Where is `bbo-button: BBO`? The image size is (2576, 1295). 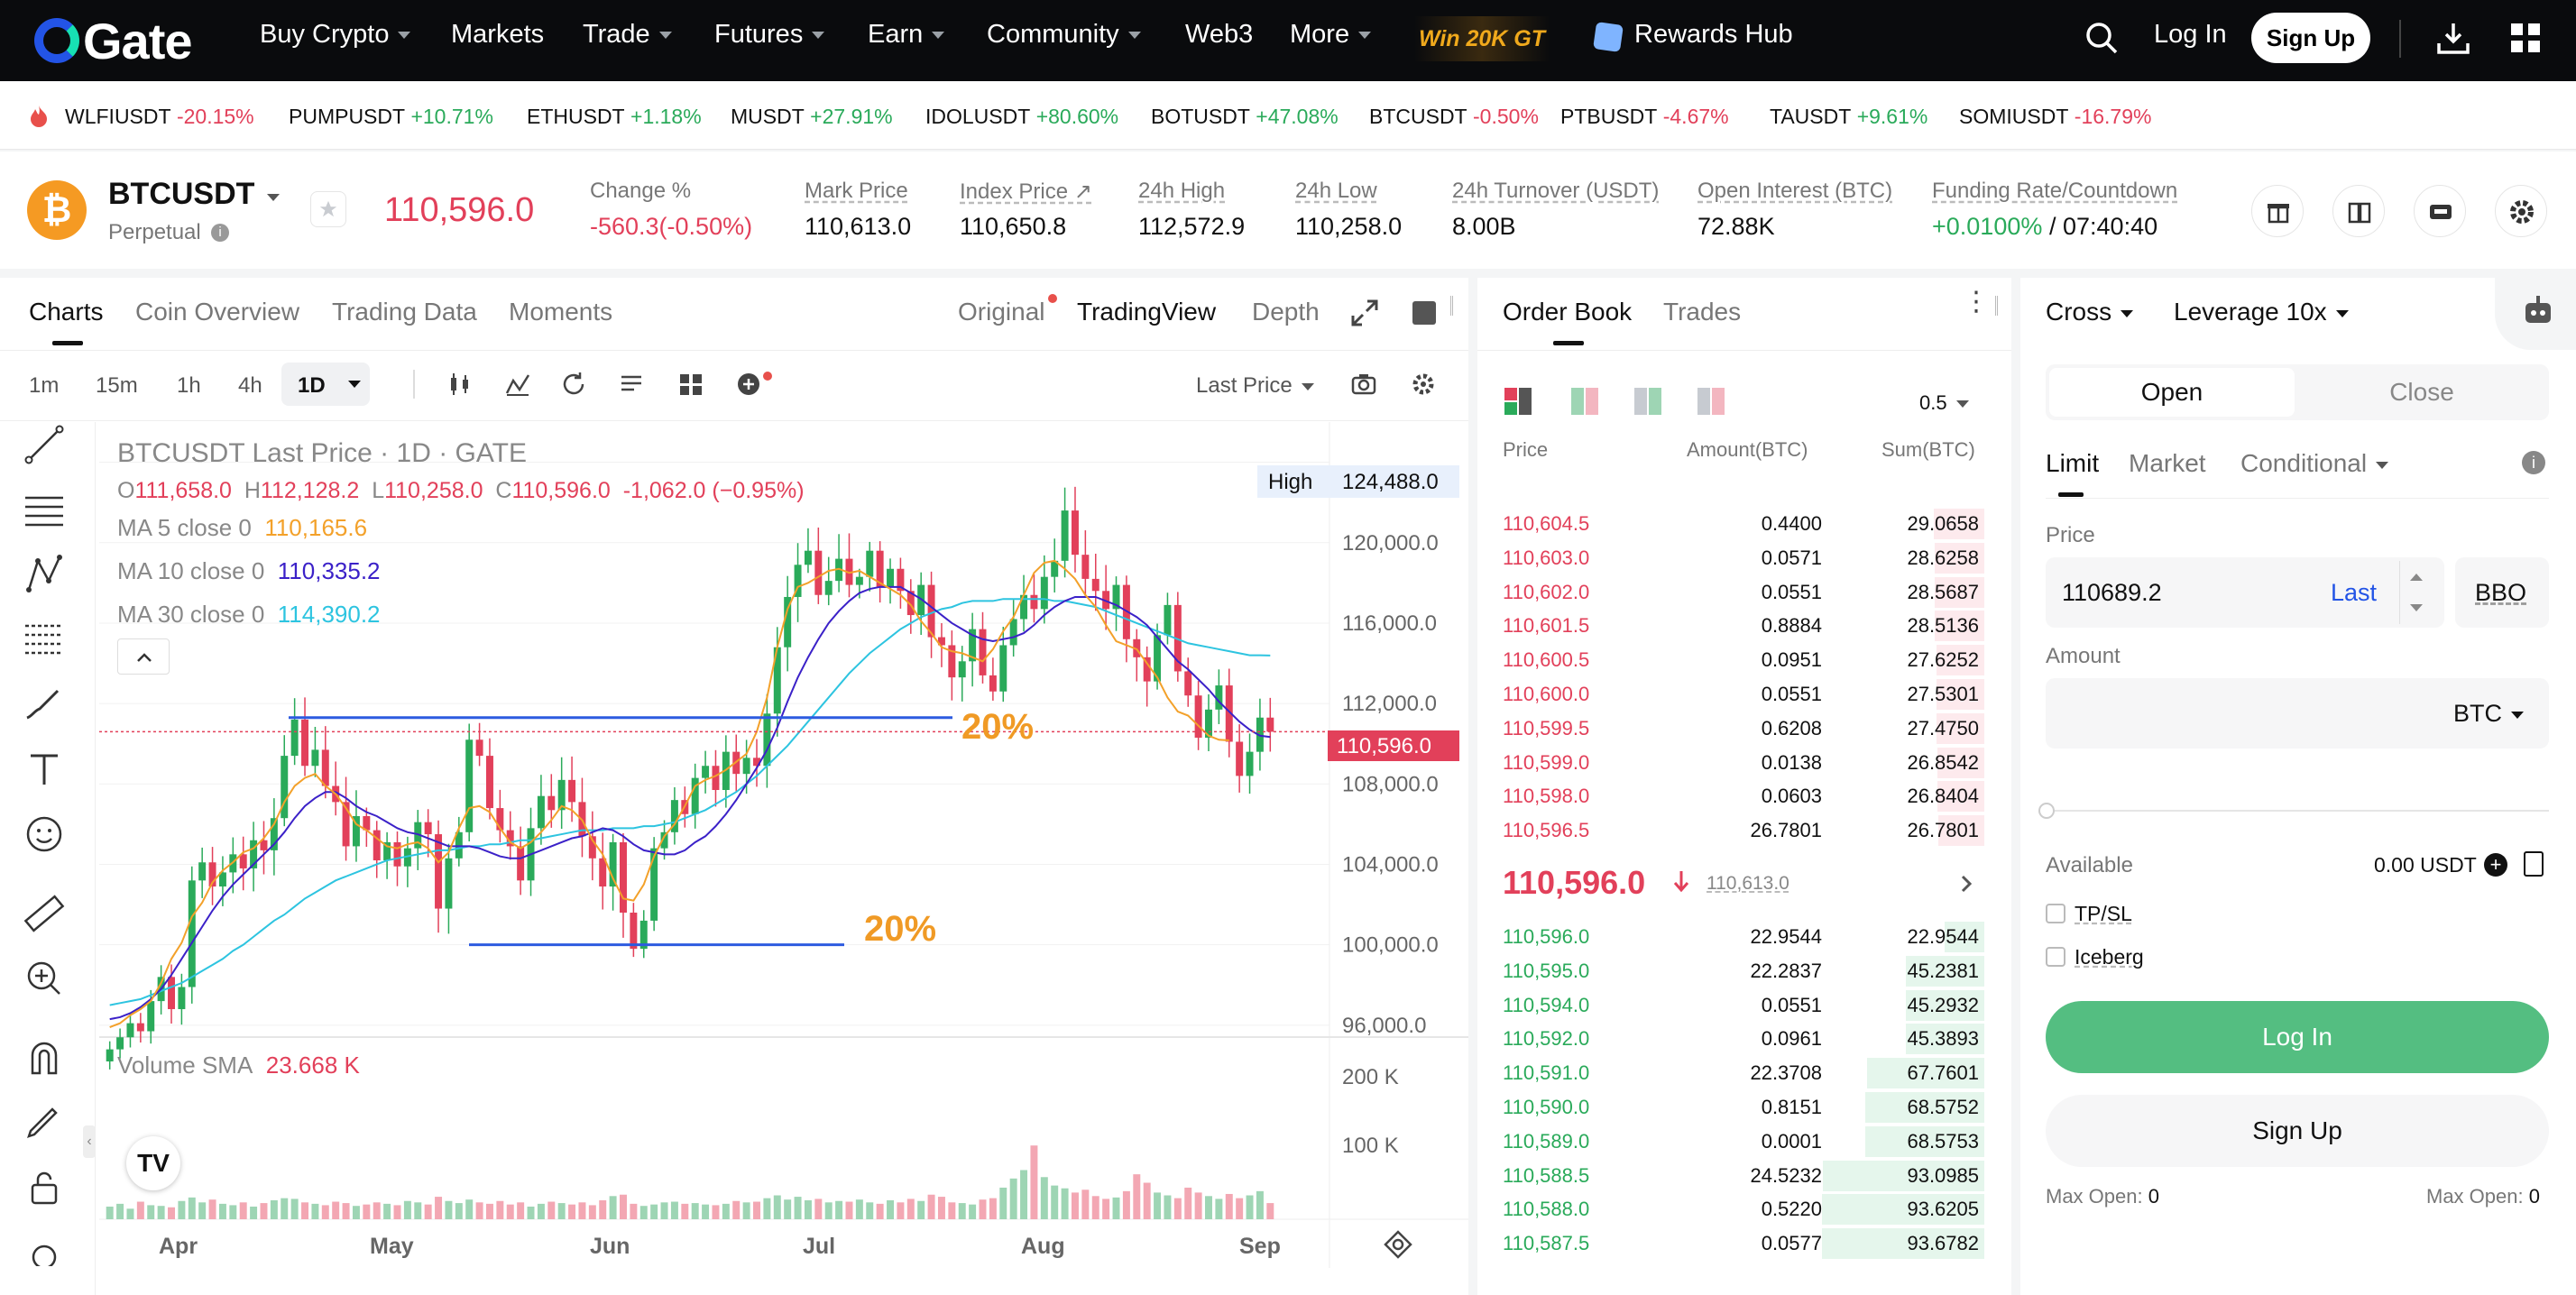
bbo-button: BBO is located at coordinates (2502, 593).